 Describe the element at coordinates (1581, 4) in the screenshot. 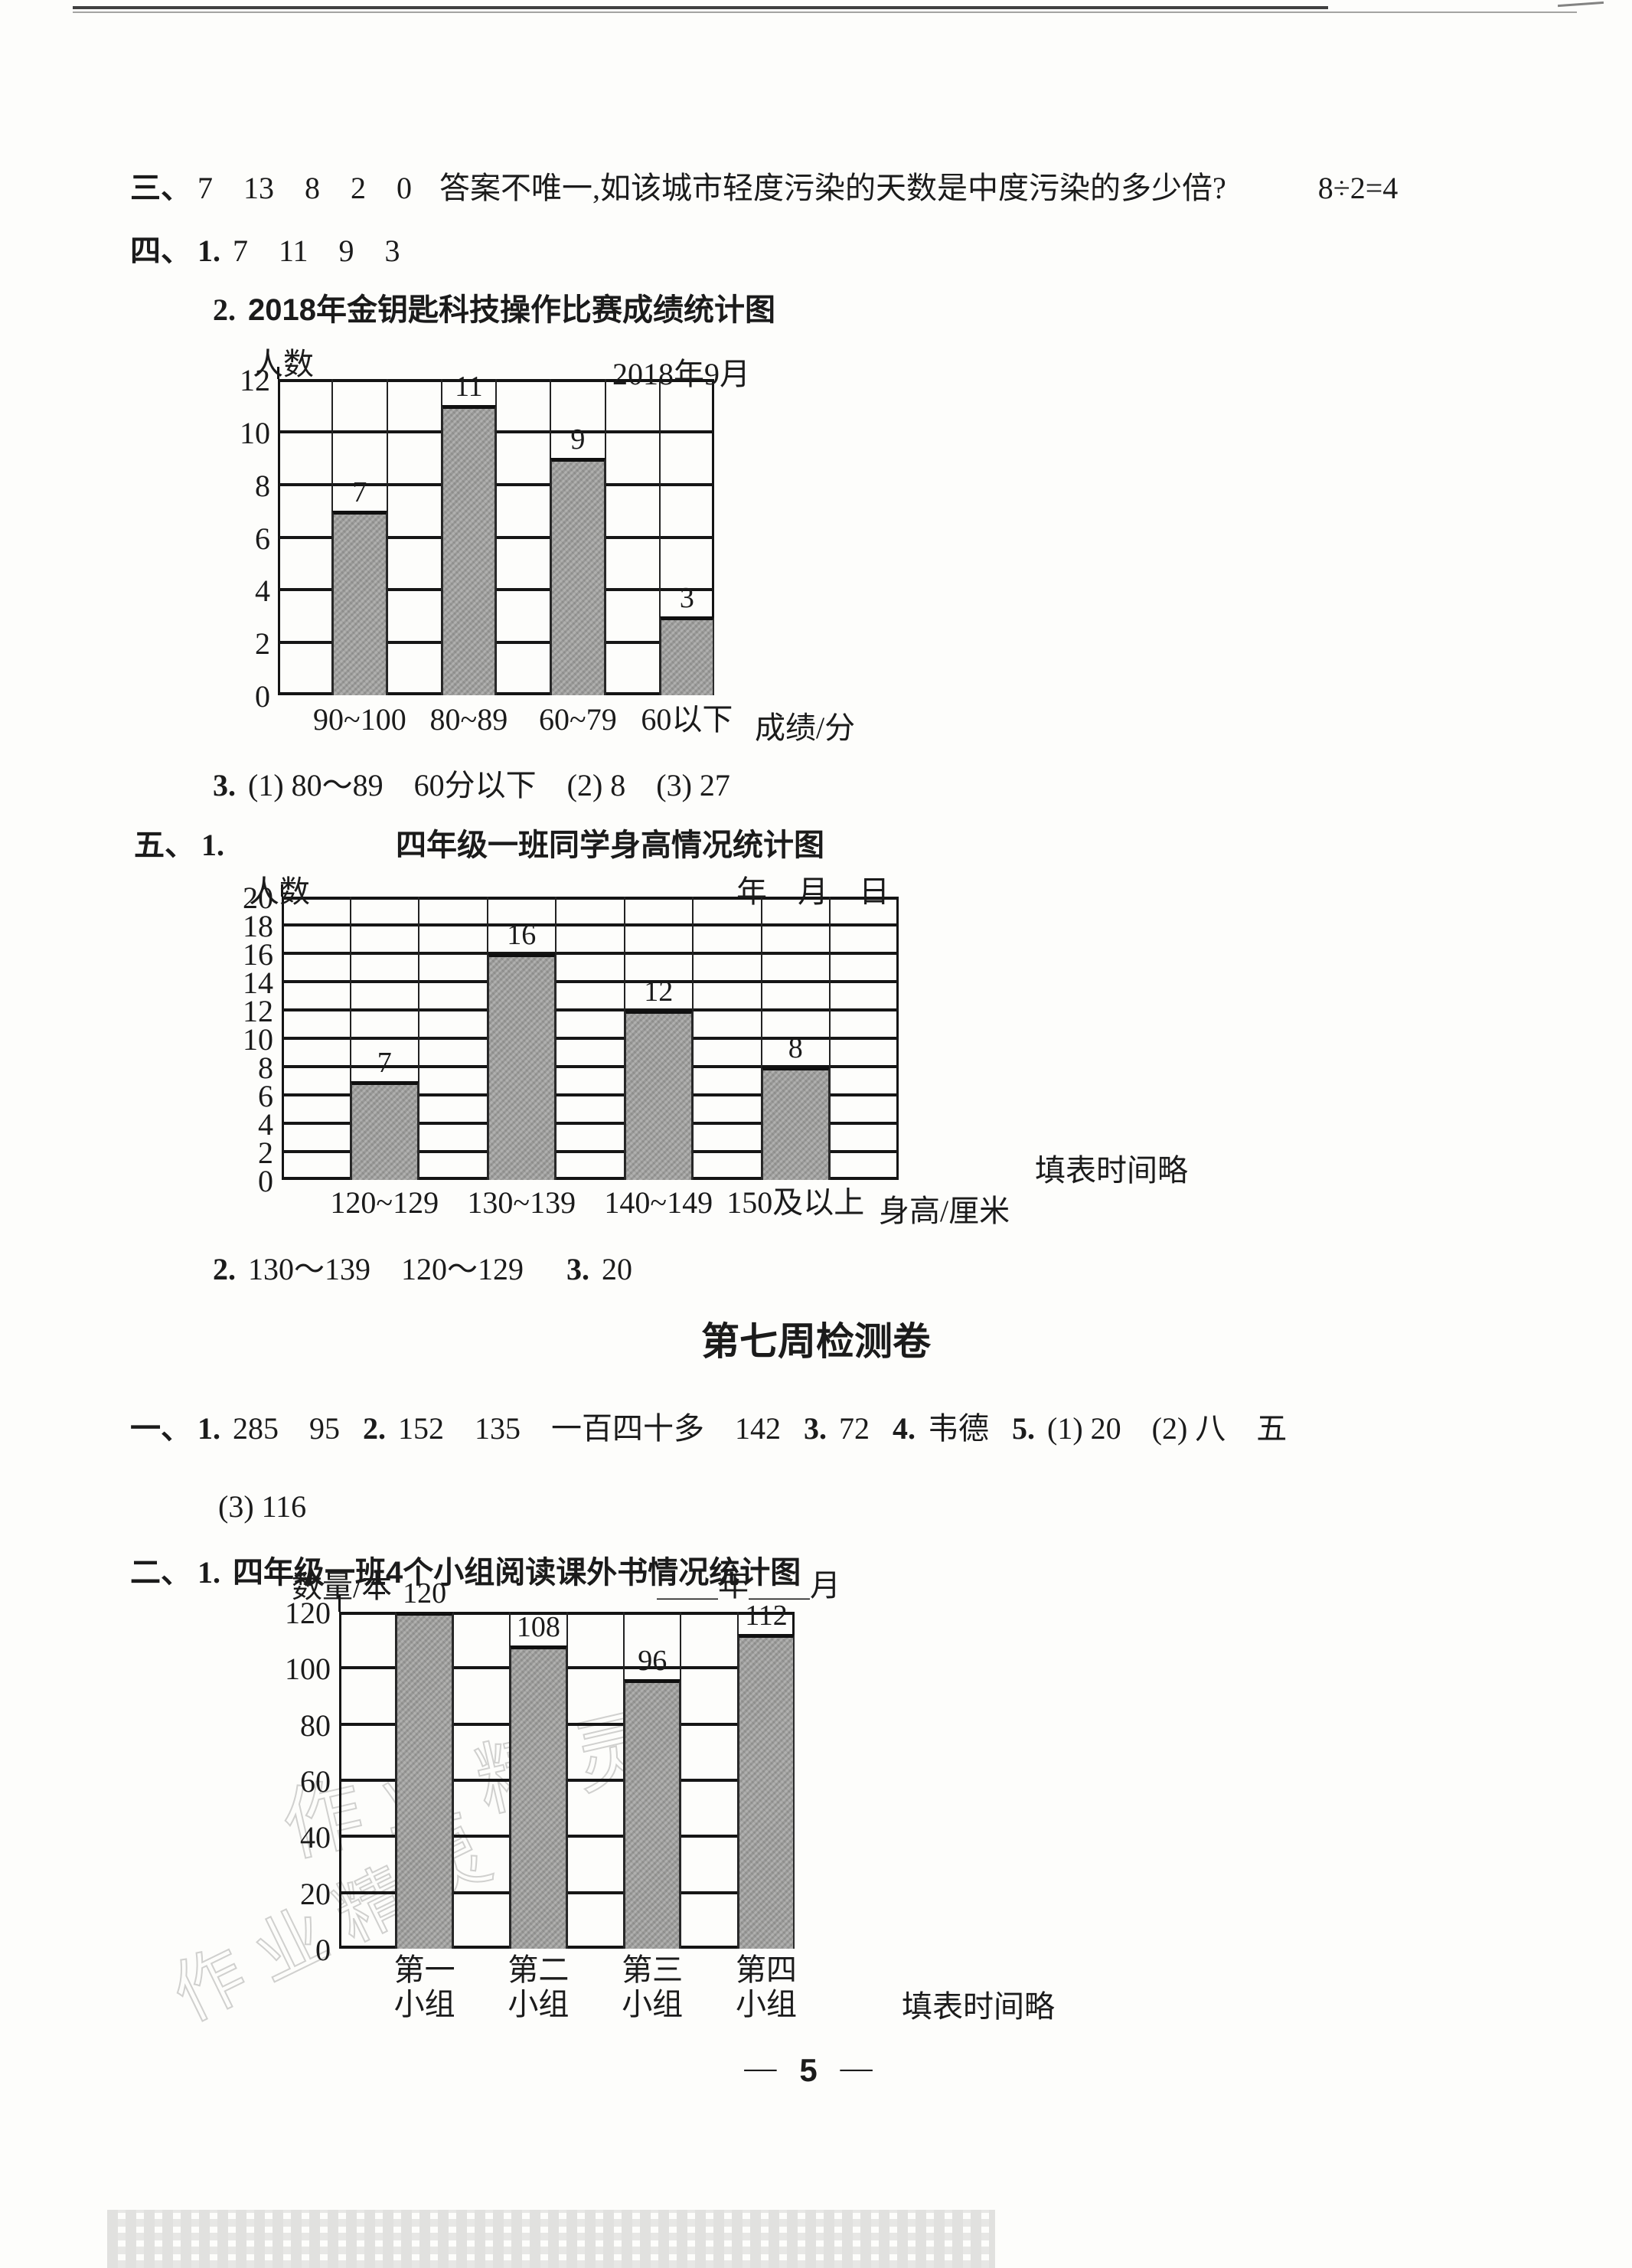

I see `scan-artifact-corner-mark` at that location.